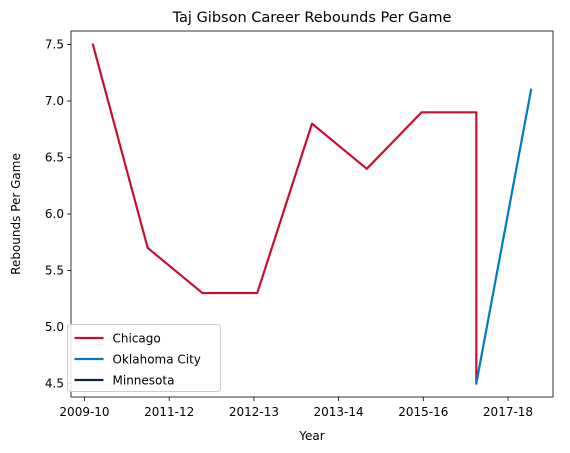 This screenshot has height=453, width=570. What do you see at coordinates (312, 18) in the screenshot?
I see `chart-title: Taj Gibson Career Rebounds Per Game` at bounding box center [312, 18].